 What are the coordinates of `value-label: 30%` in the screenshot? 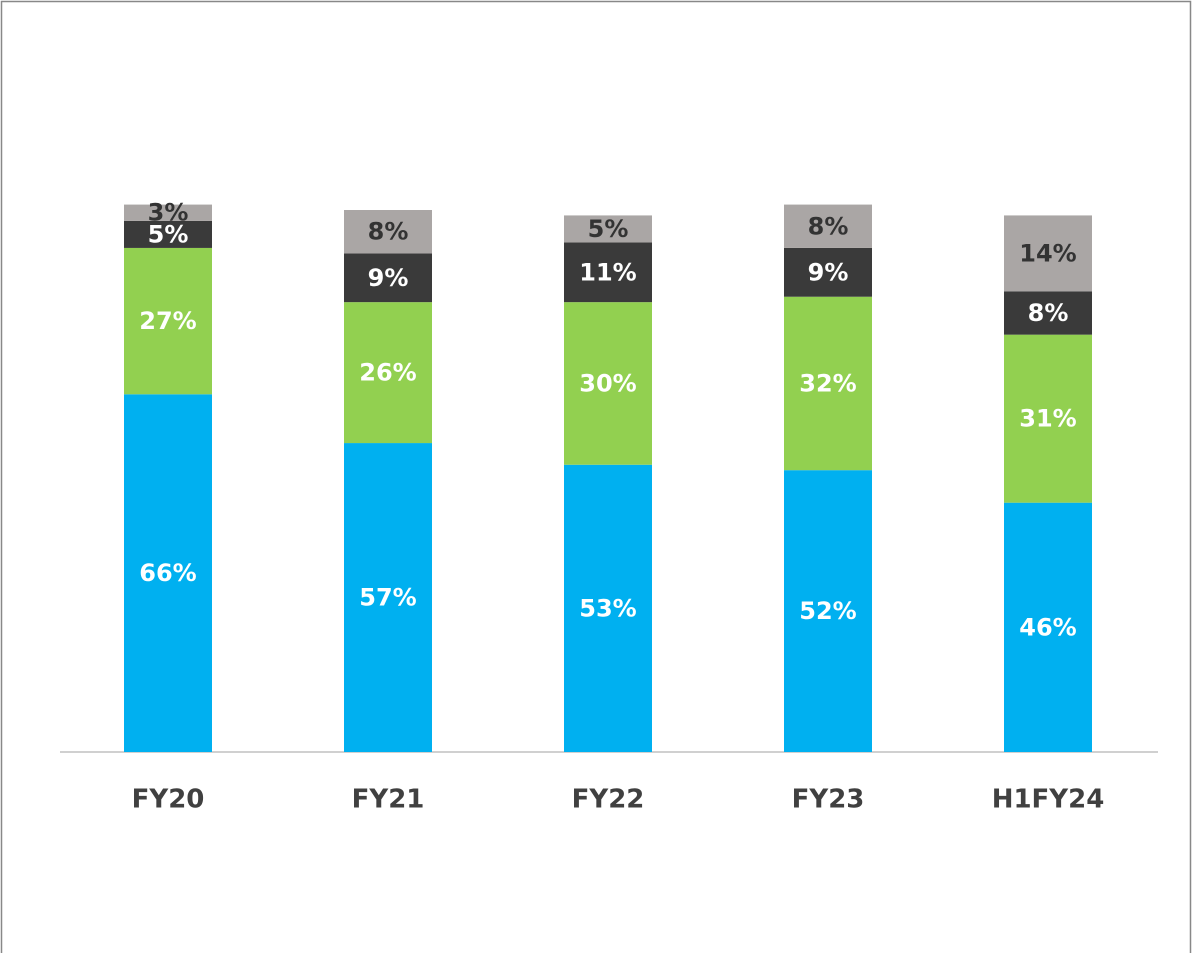 It's located at (607, 383).